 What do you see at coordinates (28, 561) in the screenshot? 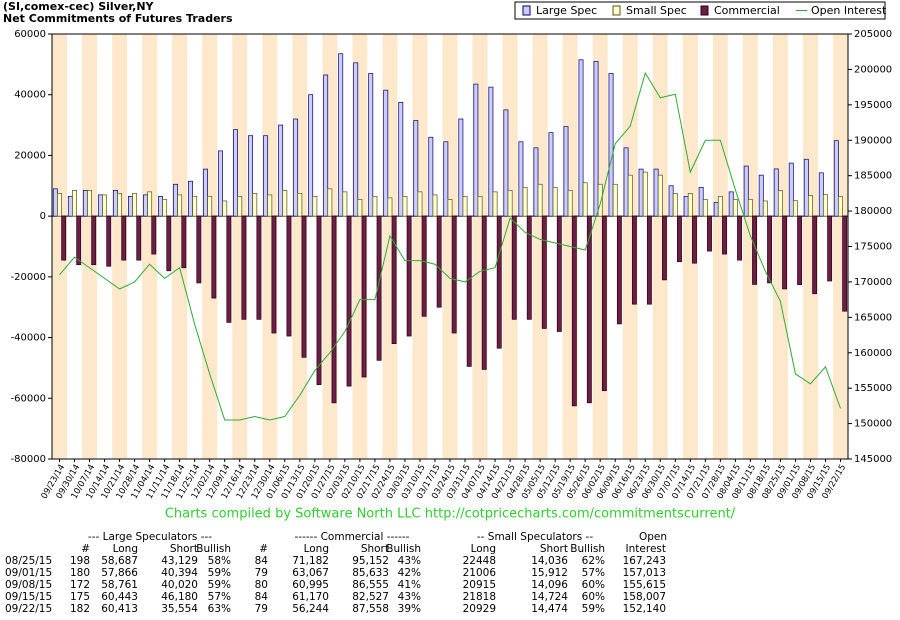
I see `table-cell: 08/25/15` at bounding box center [28, 561].